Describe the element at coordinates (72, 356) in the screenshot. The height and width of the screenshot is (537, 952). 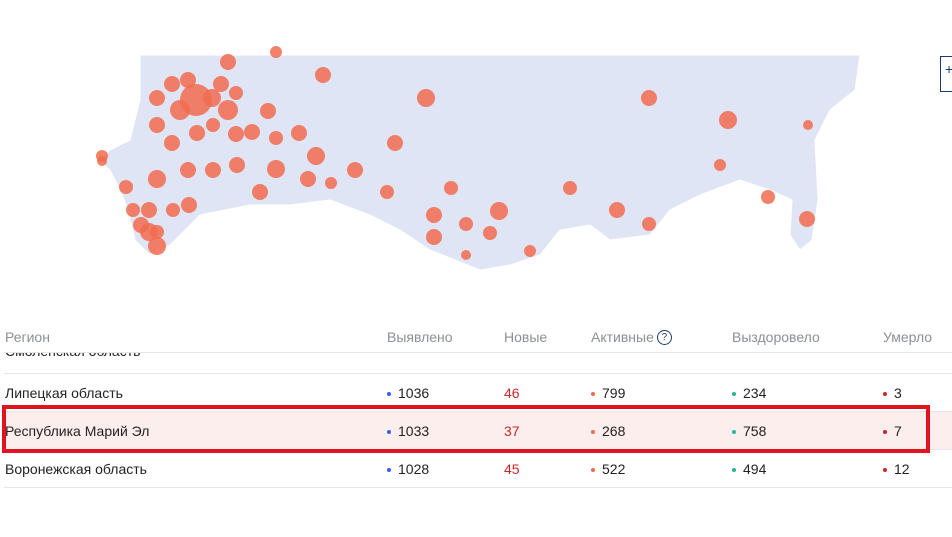
I see `region-name: Смоленская область` at that location.